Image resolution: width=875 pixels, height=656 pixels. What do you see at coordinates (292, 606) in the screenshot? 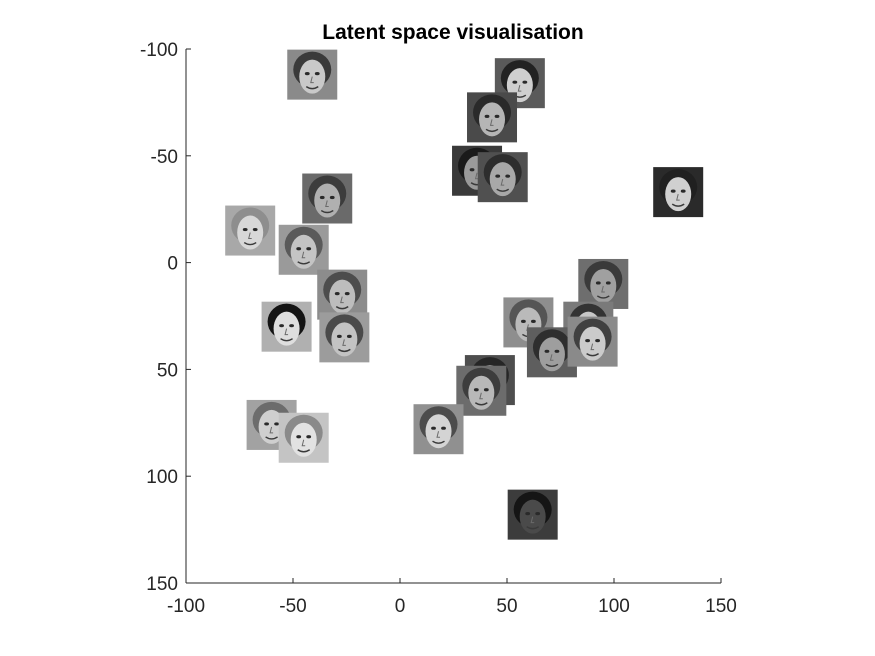
I see `x-tick-label: -50` at bounding box center [292, 606].